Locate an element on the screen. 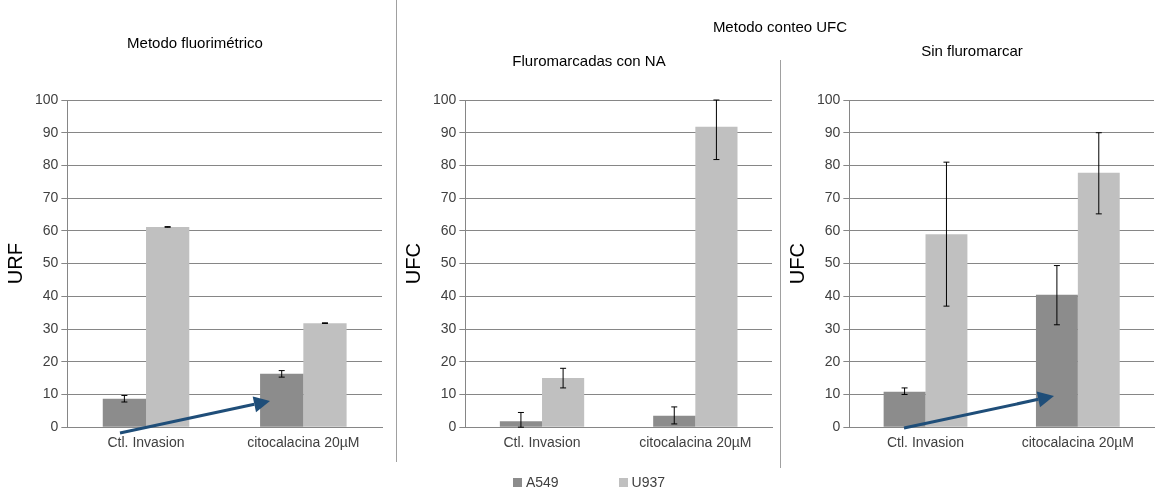 The height and width of the screenshot is (500, 1162). legend-label: A549 is located at coordinates (542, 482).